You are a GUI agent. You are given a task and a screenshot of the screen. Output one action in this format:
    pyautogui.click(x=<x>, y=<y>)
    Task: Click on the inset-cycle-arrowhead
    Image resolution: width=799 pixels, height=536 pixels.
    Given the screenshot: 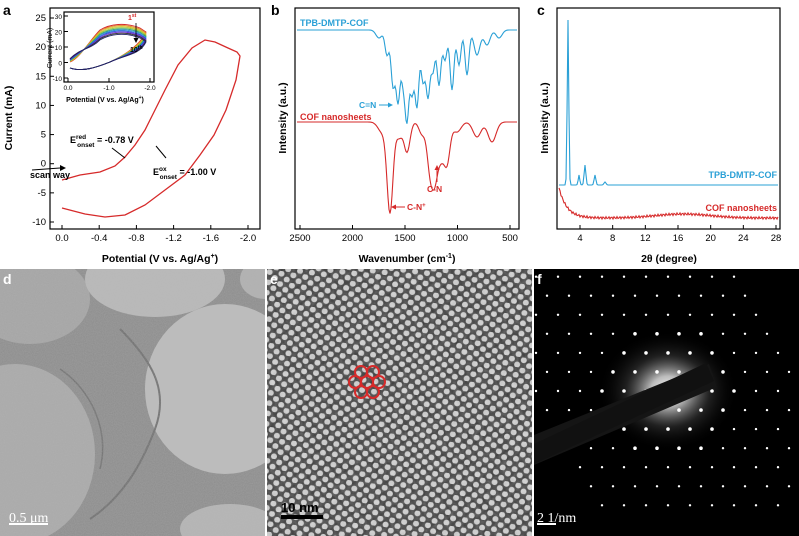 What is the action you would take?
    pyautogui.click(x=136, y=40)
    